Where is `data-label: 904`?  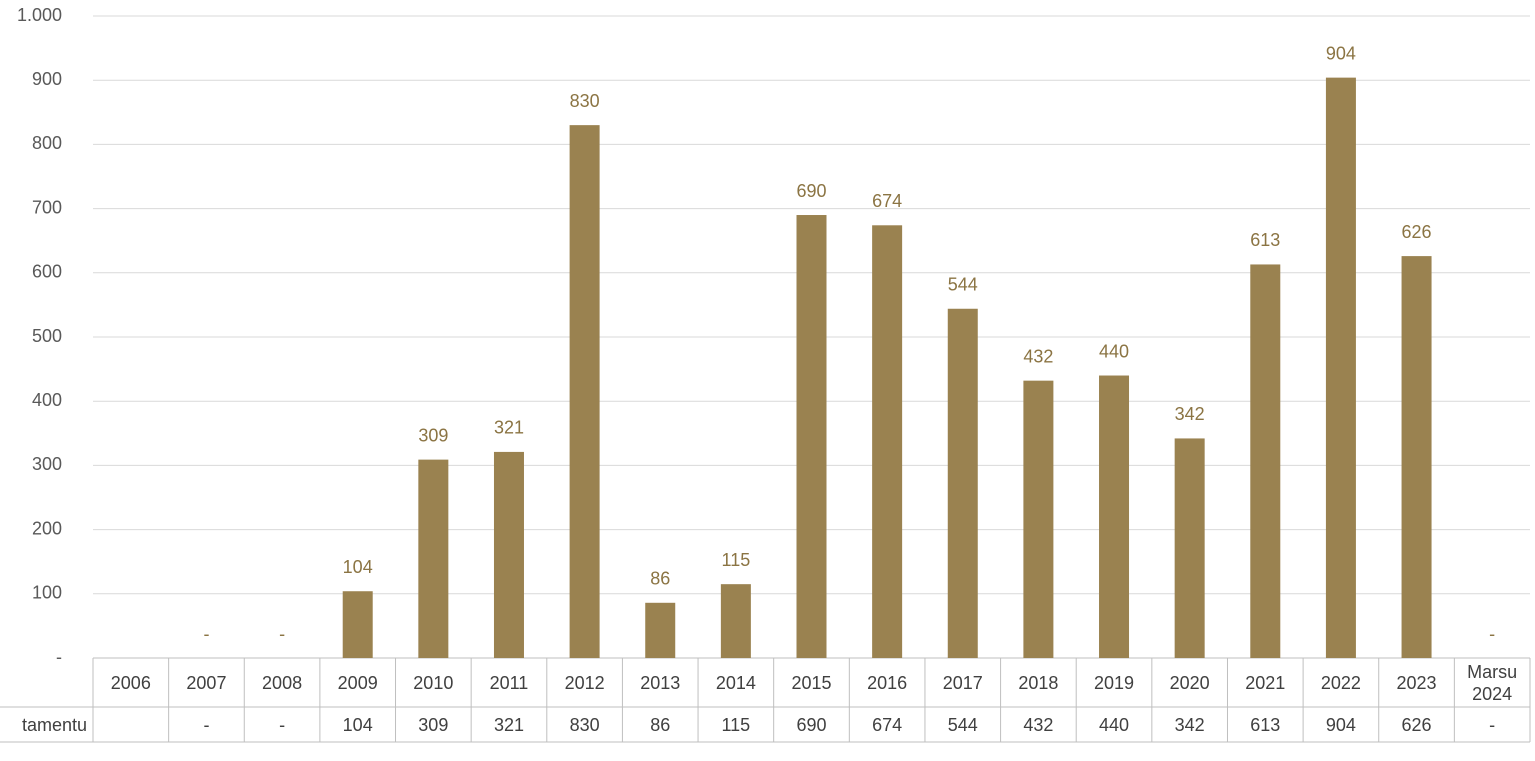 data-label: 904 is located at coordinates (1341, 53).